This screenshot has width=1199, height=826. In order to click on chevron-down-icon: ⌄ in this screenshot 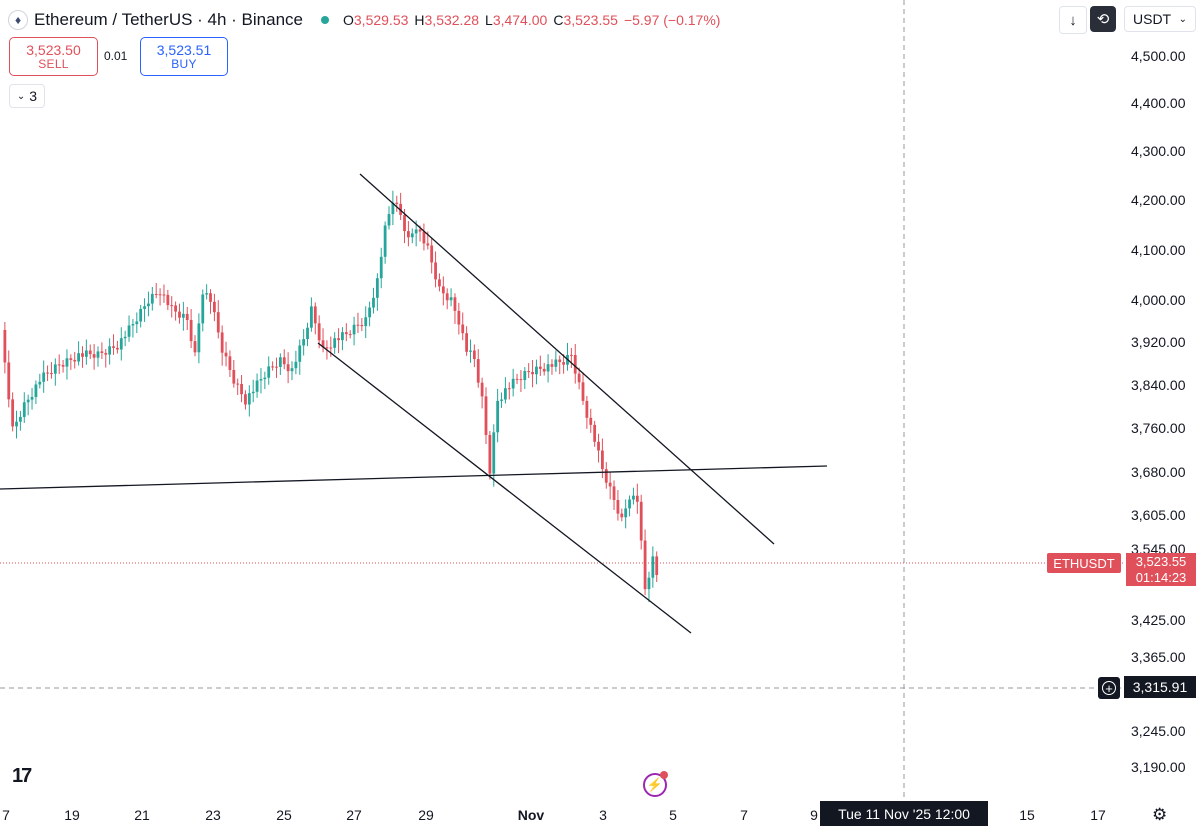, I will do `click(1182, 19)`.